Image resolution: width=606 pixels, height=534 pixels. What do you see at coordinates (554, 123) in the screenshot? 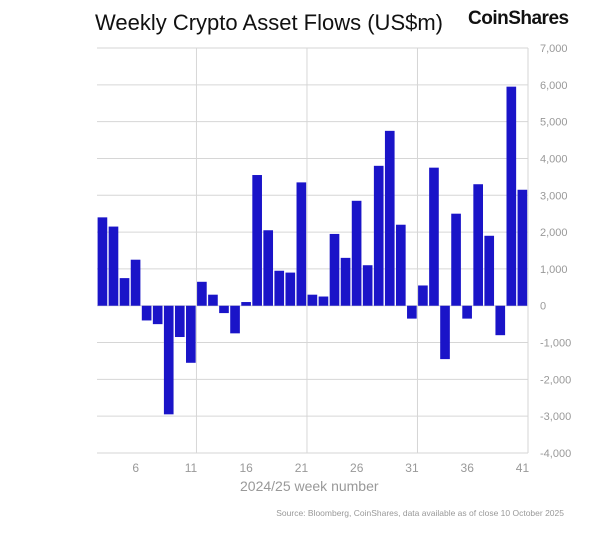
I see `y-tick-label: 5,000` at bounding box center [554, 123].